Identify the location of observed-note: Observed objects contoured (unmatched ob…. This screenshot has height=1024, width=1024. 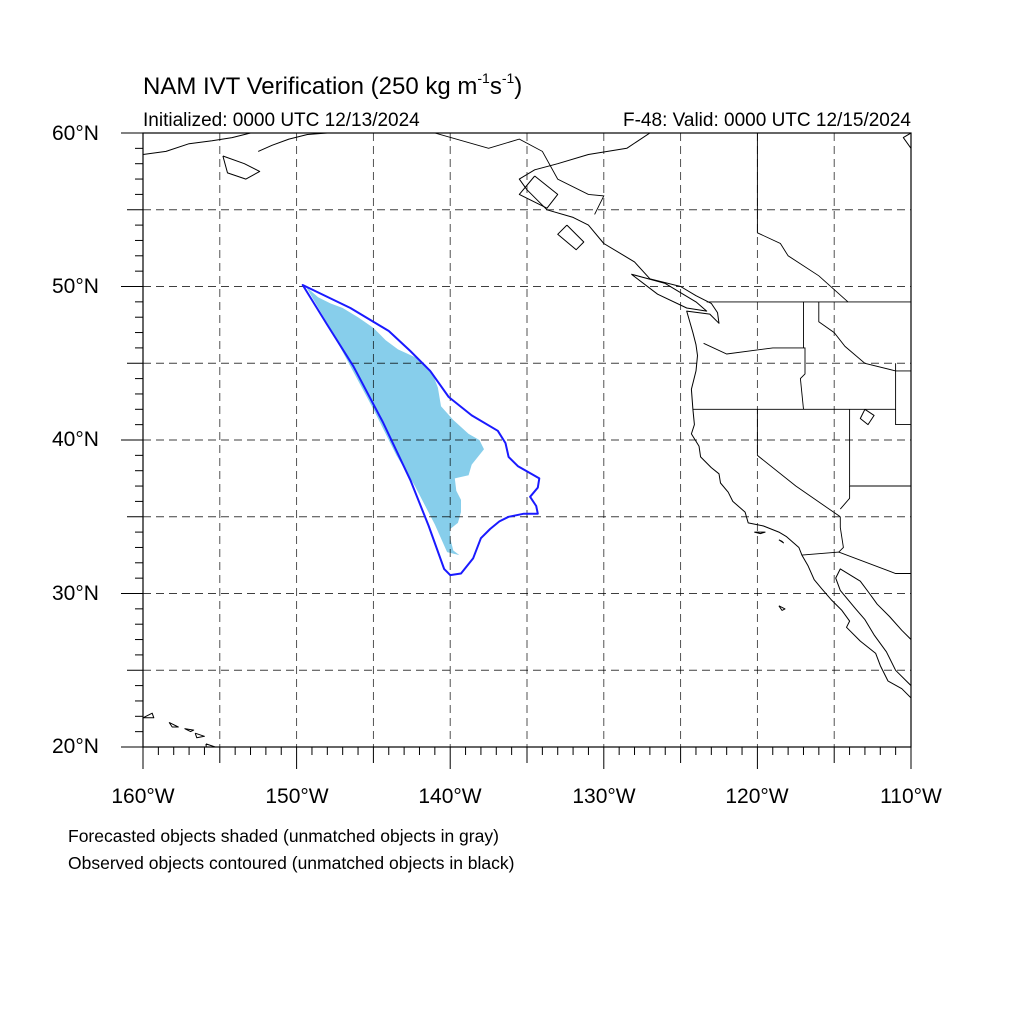
(291, 863).